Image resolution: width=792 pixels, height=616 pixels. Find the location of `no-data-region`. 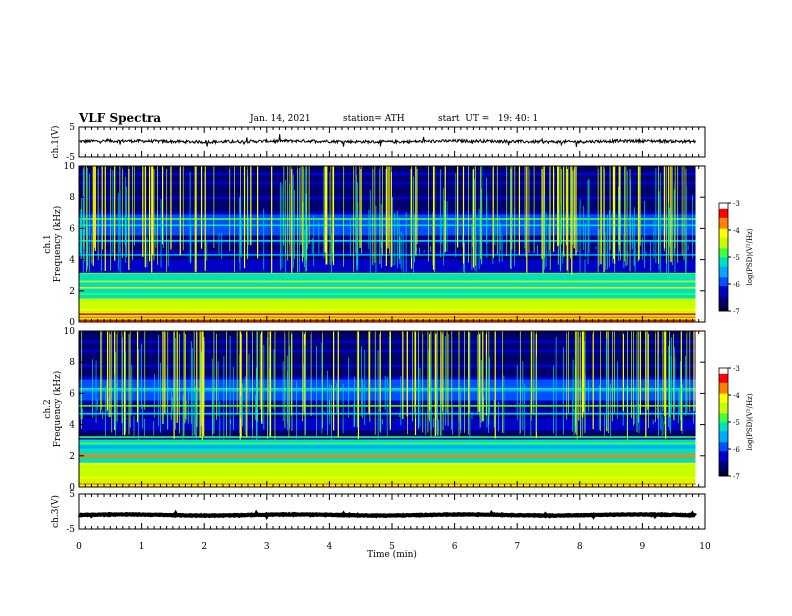

no-data-region is located at coordinates (700, 244).